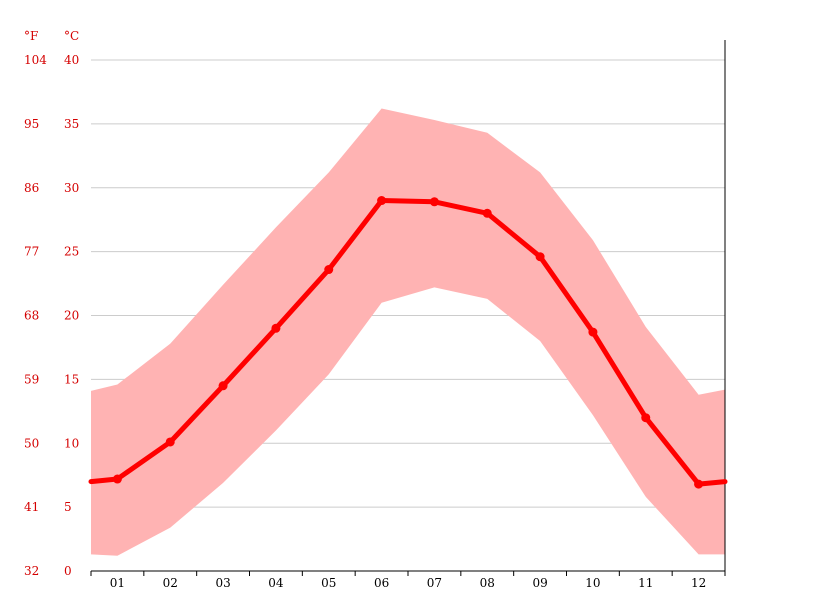 This screenshot has width=815, height=611. What do you see at coordinates (71, 60) in the screenshot?
I see `y-tick-c-40: 40` at bounding box center [71, 60].